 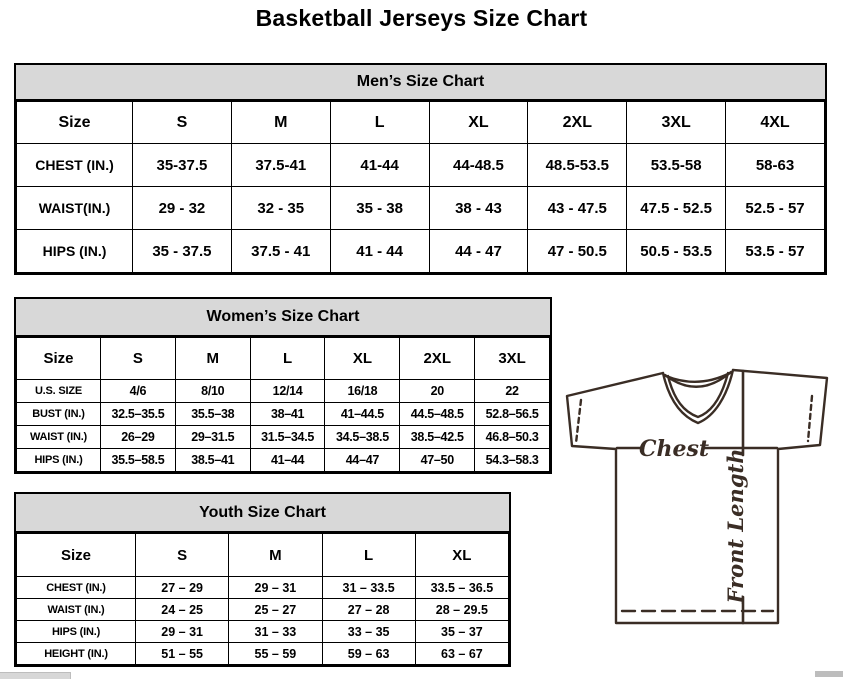 I want to click on size-cell: 58-63, so click(x=775, y=165).